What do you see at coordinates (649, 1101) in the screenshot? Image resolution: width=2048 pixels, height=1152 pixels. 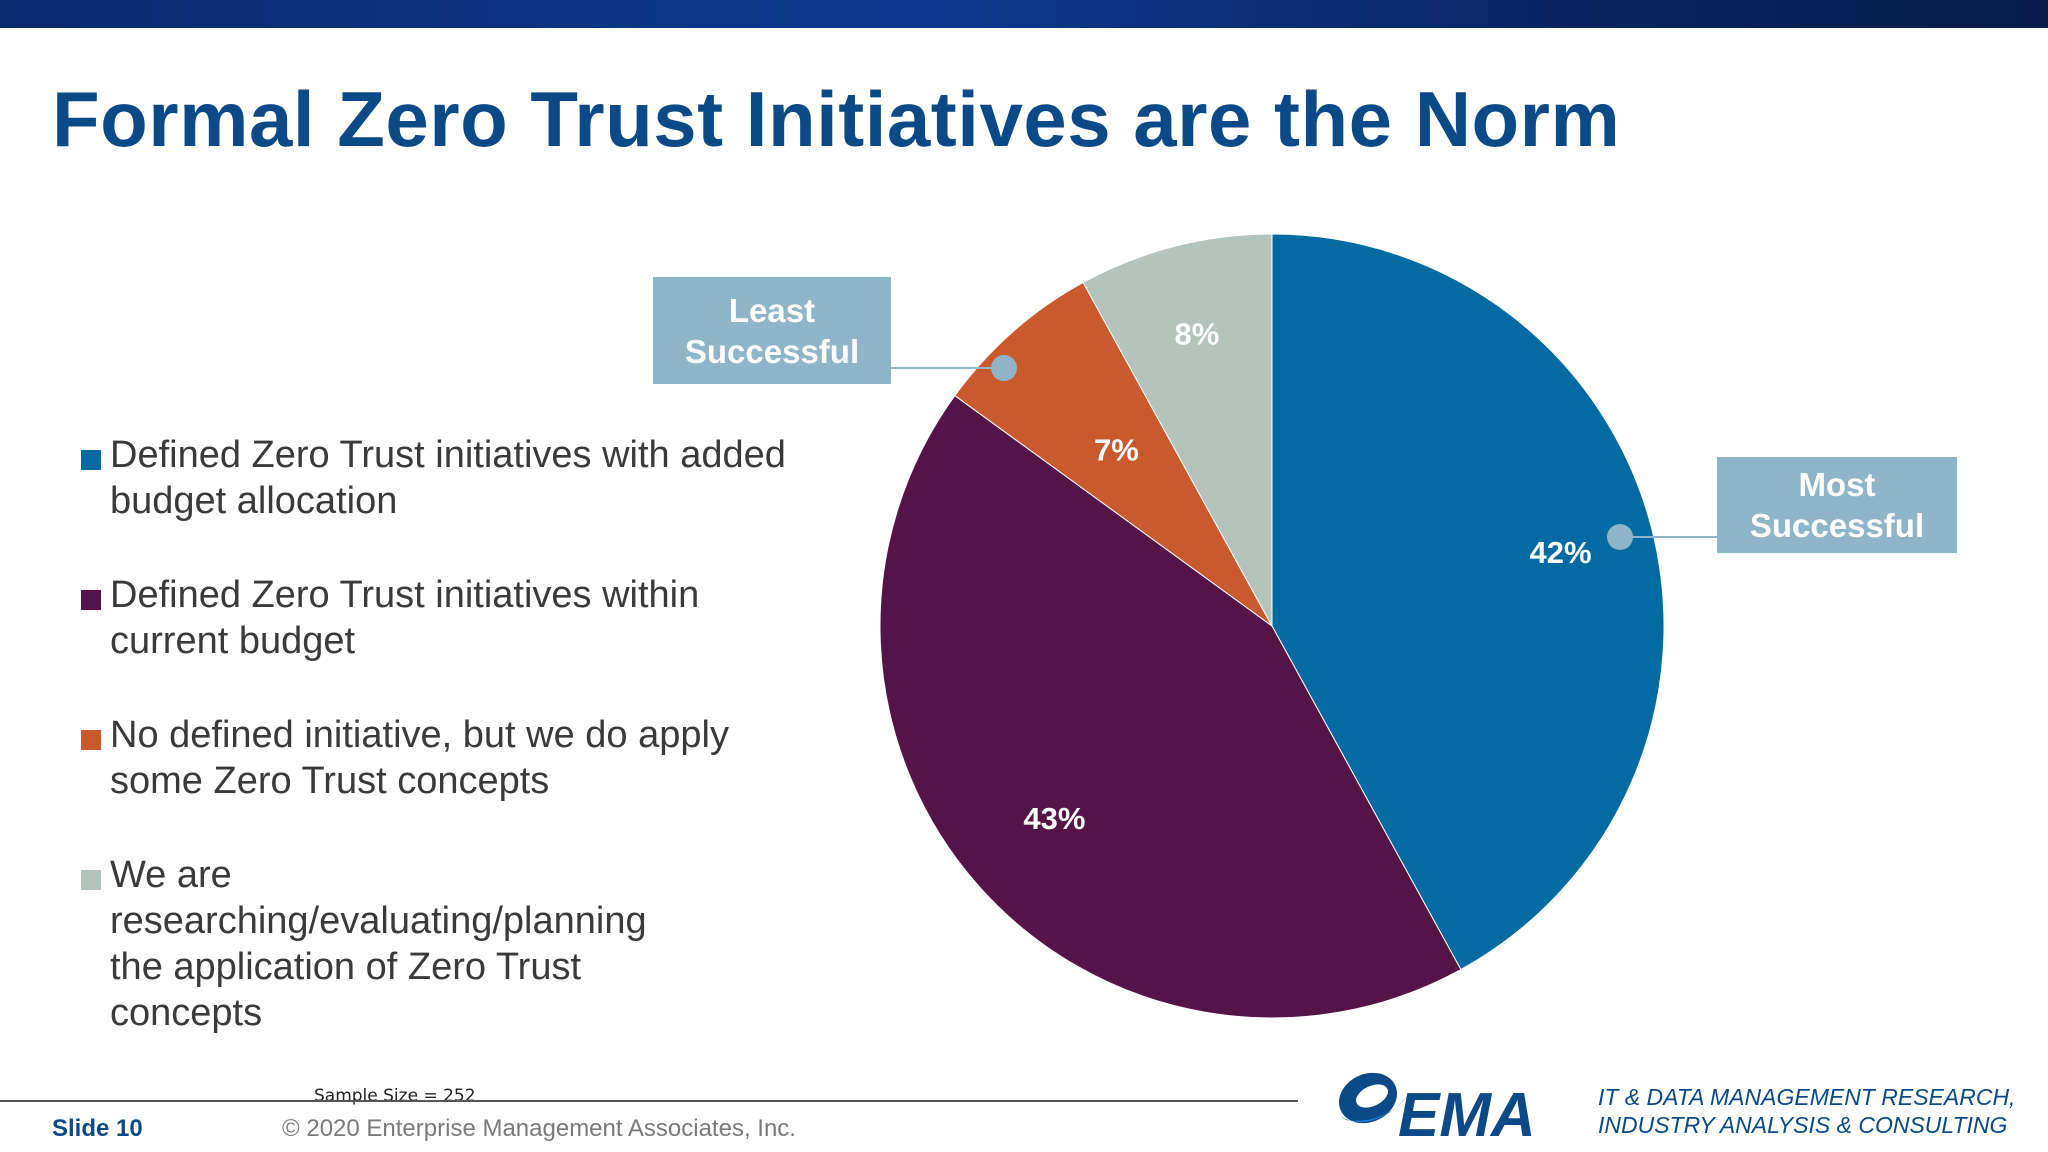 I see `footer-divider` at bounding box center [649, 1101].